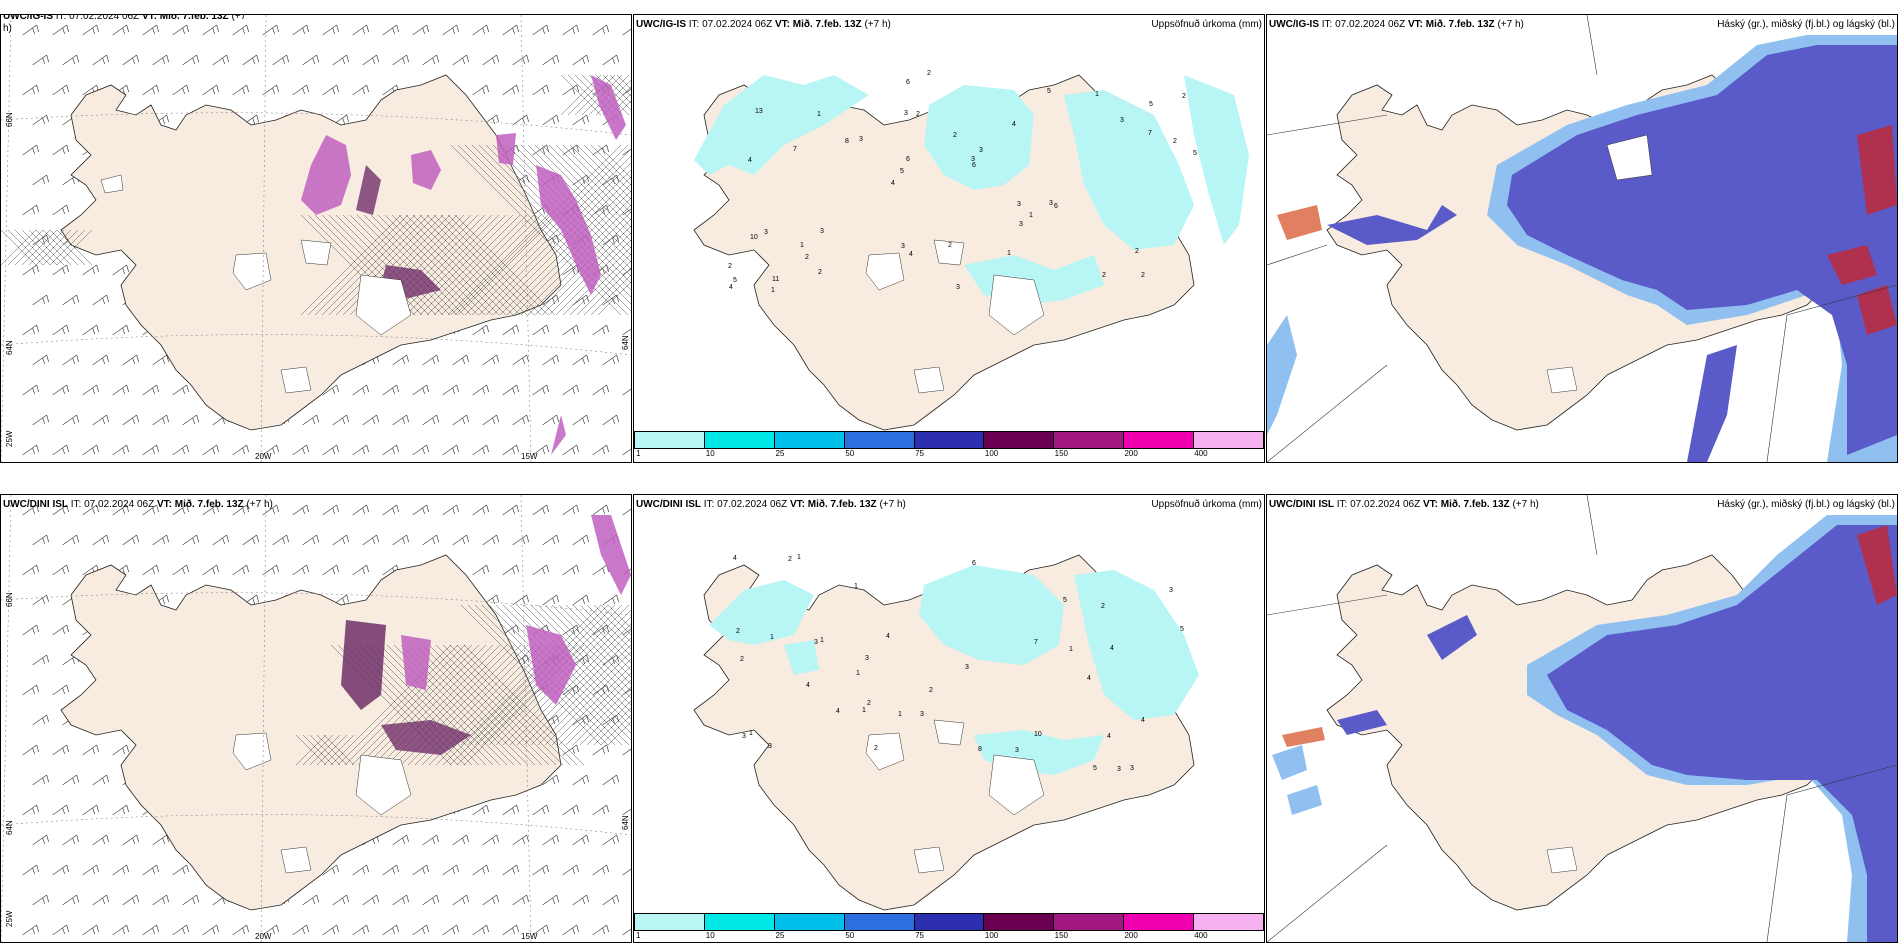 This screenshot has width=1900, height=950. I want to click on colorbar-tick-label: 10, so click(710, 453).